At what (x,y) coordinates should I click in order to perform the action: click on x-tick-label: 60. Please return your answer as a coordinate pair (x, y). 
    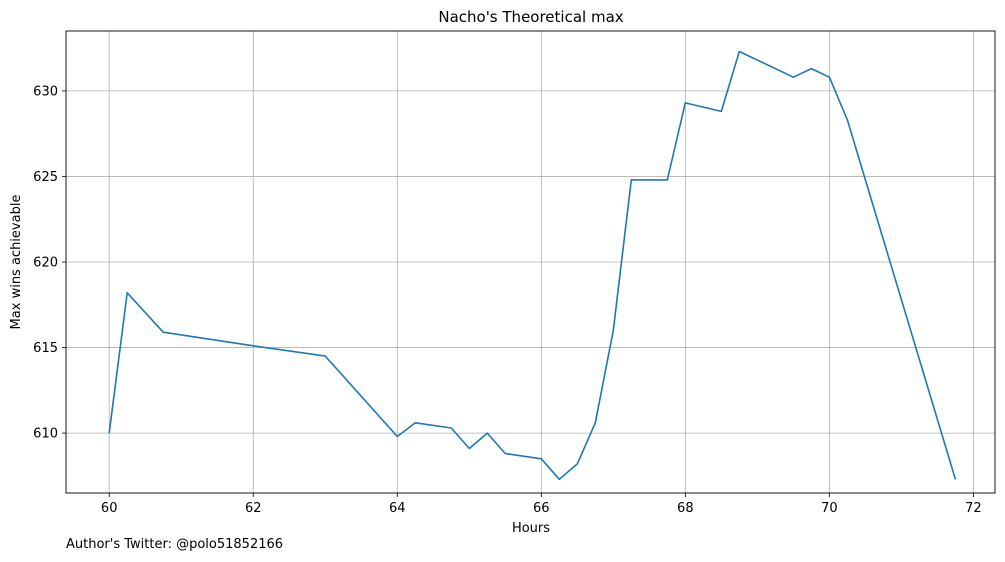
    Looking at the image, I should click on (109, 508).